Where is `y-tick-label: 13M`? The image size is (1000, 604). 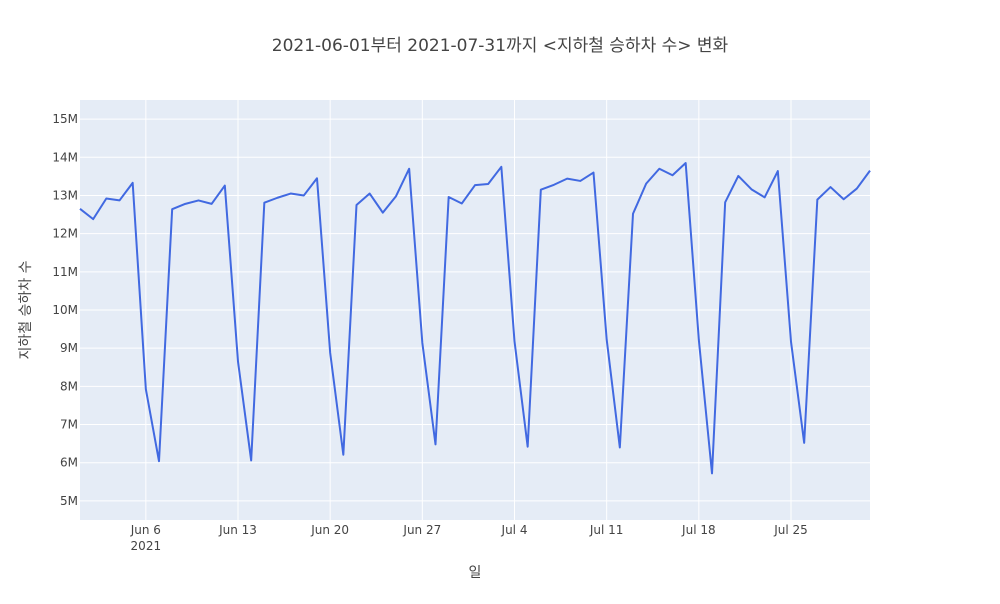
y-tick-label: 13M is located at coordinates (65, 195).